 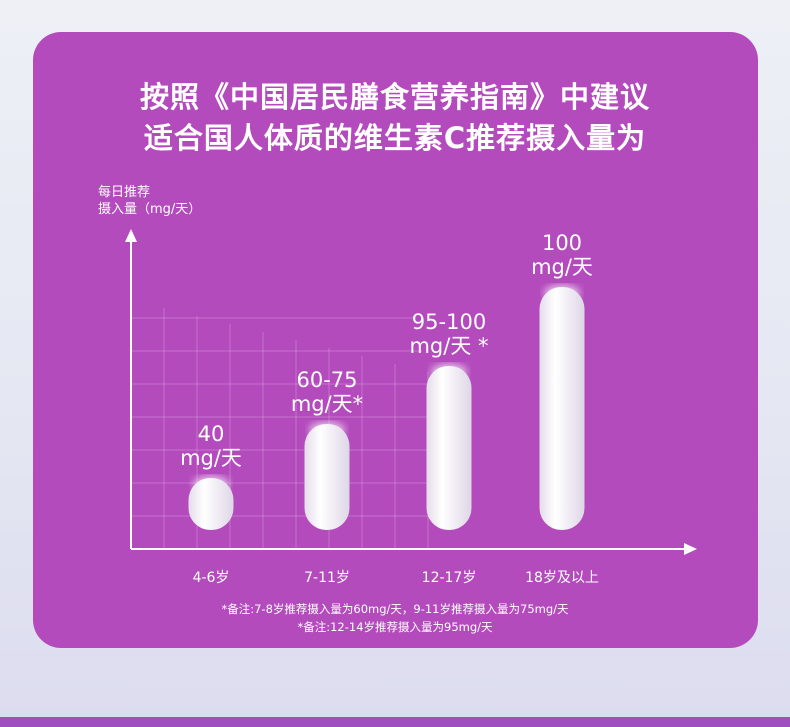 I want to click on y-axis-label-line-2: 摄入量（mg/天）, so click(x=150, y=209).